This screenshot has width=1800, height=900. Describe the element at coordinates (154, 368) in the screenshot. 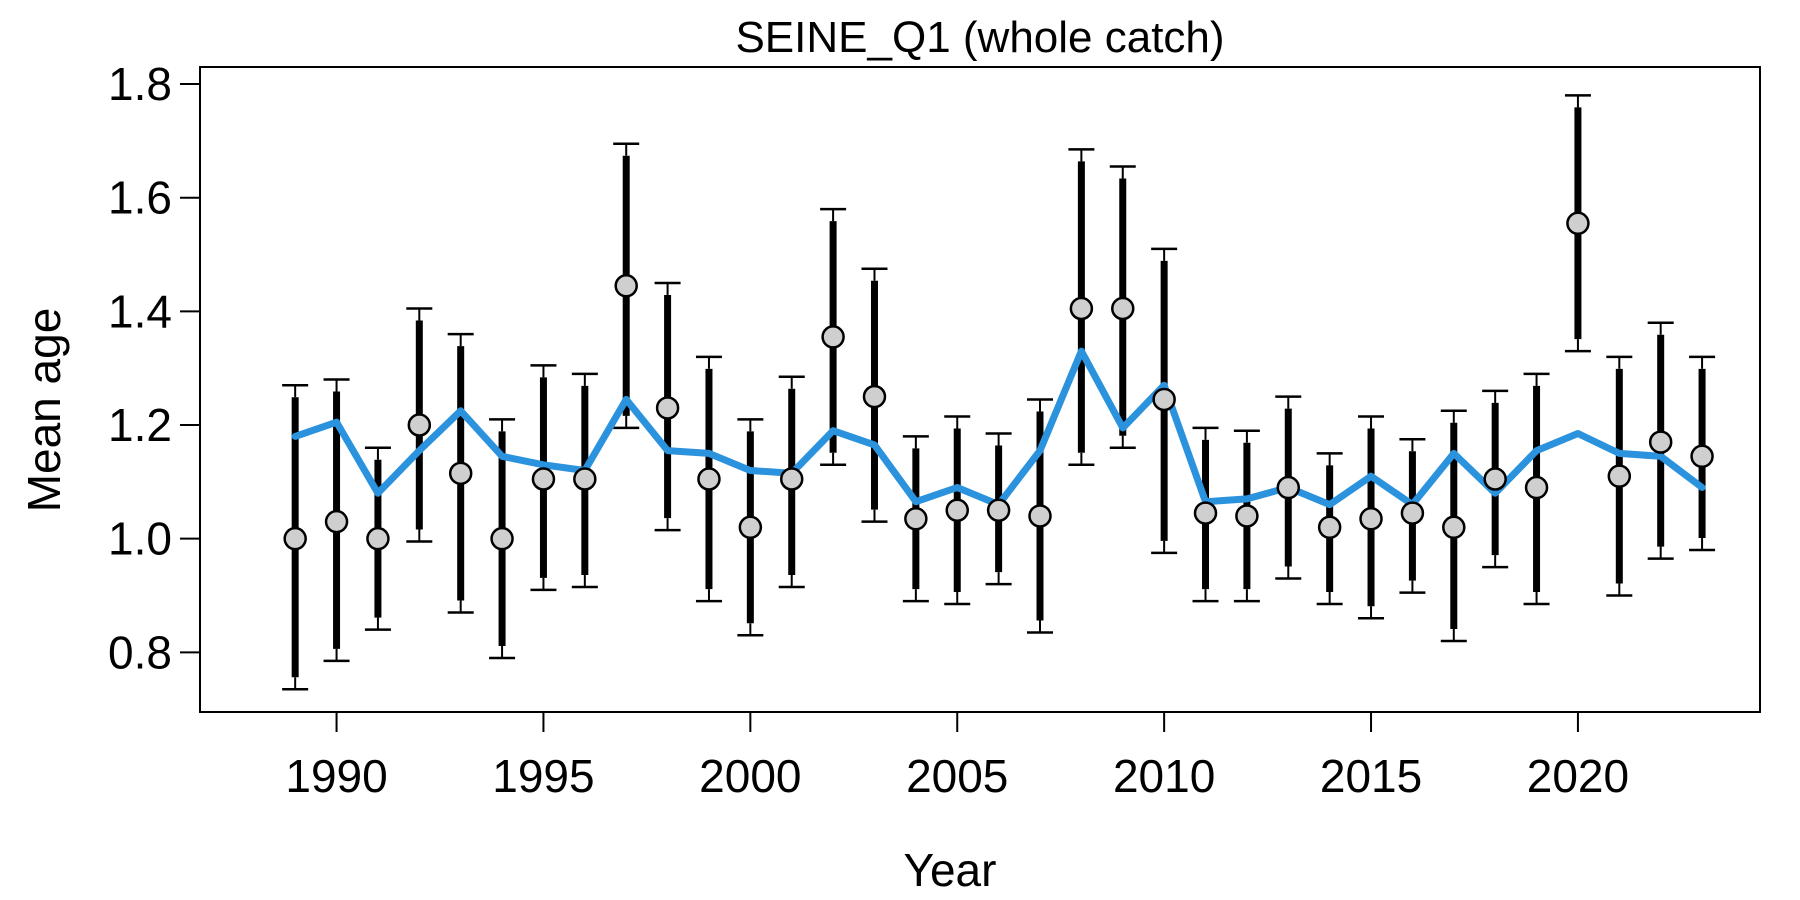

I see `y-axis: 0.8 1.0 1.2 1.4 1.6 1.8` at that location.